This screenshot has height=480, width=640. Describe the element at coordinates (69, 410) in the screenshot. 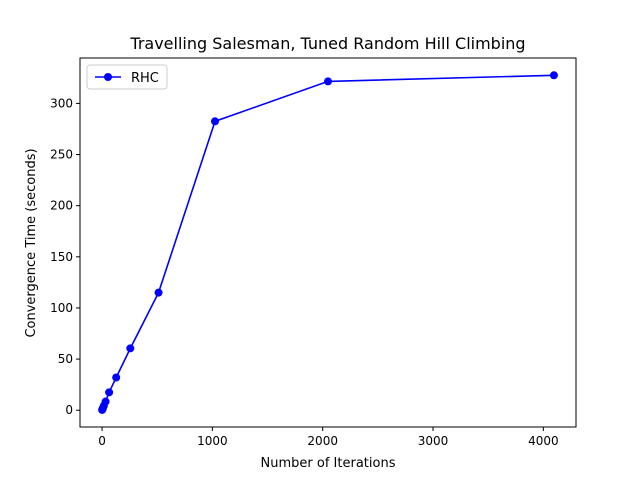

I see `y-tick-label: 0` at that location.